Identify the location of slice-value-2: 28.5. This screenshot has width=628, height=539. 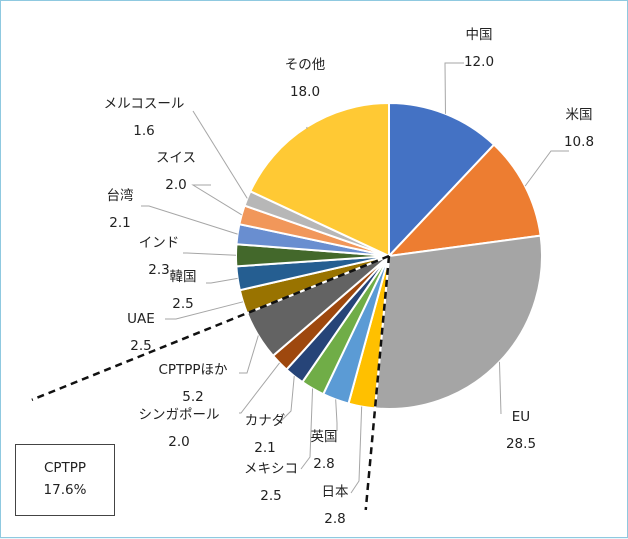
(521, 444).